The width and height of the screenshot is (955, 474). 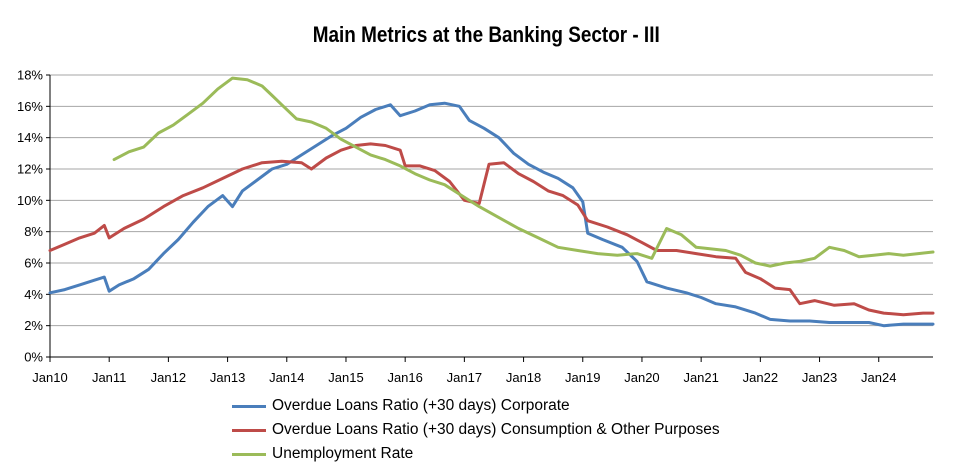 I want to click on legend-label-unemployment: Unemployment Rate, so click(x=343, y=453).